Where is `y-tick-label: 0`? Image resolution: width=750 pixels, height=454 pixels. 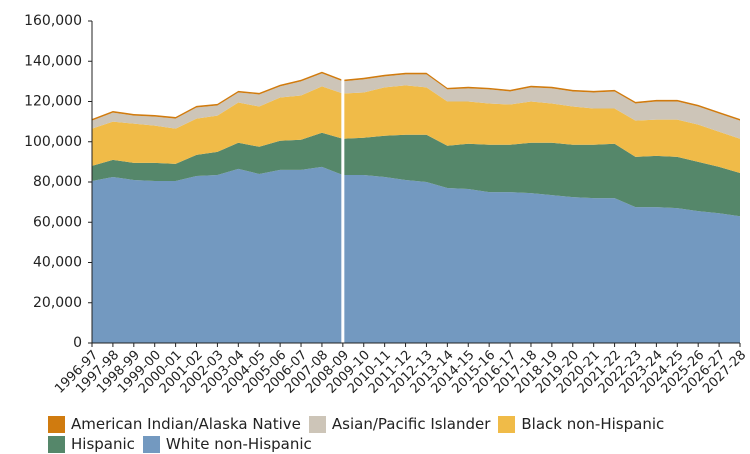 y-tick-label: 0 is located at coordinates (77, 343).